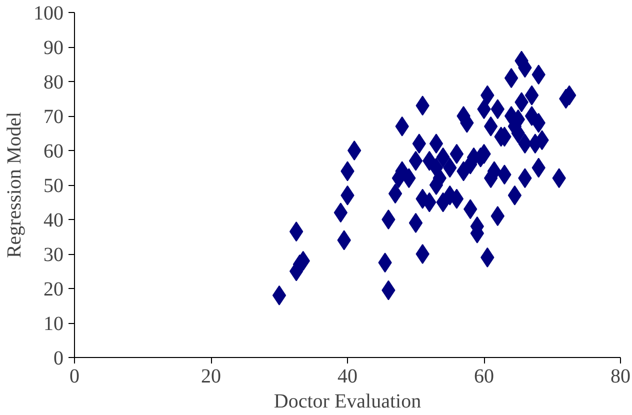 The width and height of the screenshot is (632, 415). Describe the element at coordinates (348, 377) in the screenshot. I see `x-tick-label: 40` at that location.